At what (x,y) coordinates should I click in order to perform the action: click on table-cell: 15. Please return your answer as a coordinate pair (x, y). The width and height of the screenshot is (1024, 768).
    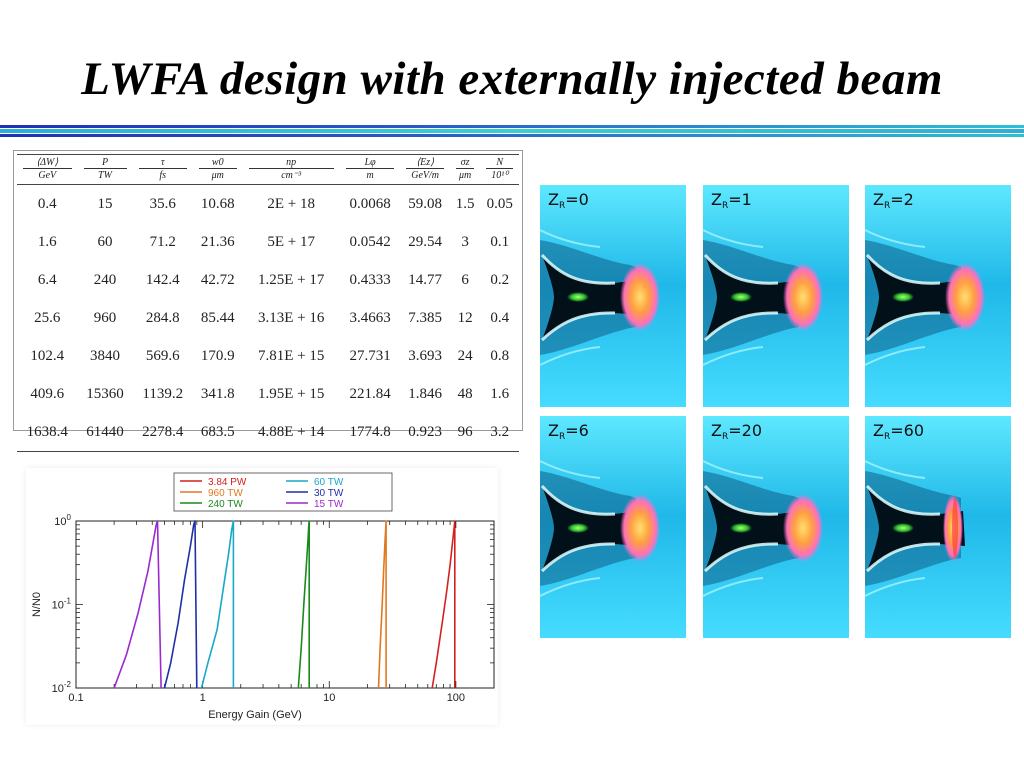
    Looking at the image, I should click on (105, 203).